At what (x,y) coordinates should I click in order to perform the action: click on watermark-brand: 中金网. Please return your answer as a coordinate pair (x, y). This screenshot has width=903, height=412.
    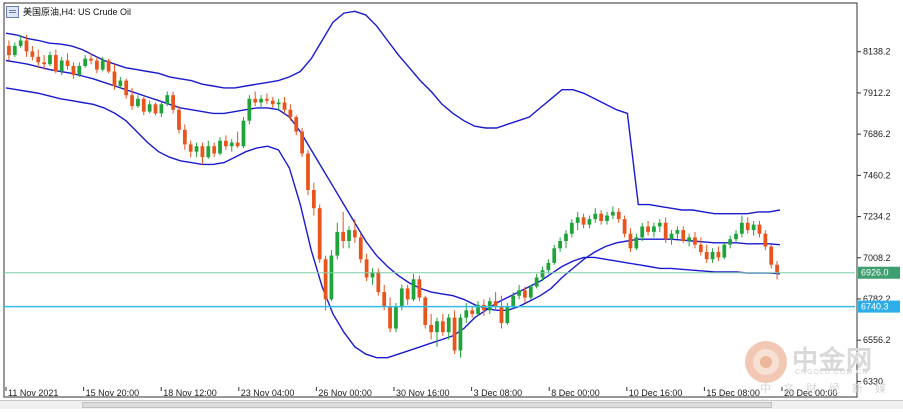
    Looking at the image, I should click on (833, 361).